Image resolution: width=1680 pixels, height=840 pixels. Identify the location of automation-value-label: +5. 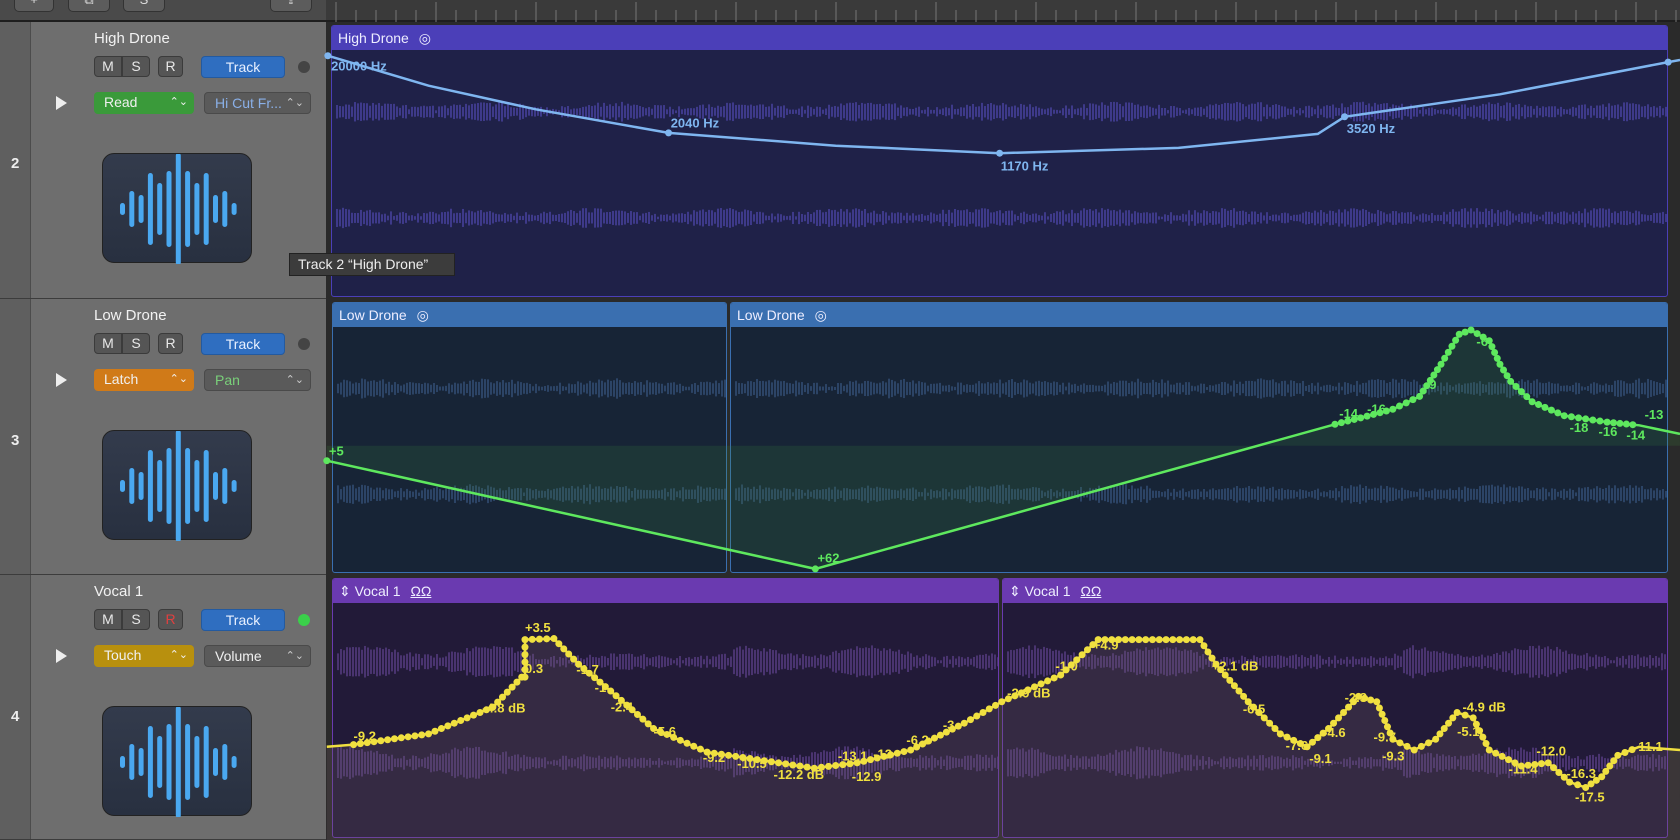
(336, 450).